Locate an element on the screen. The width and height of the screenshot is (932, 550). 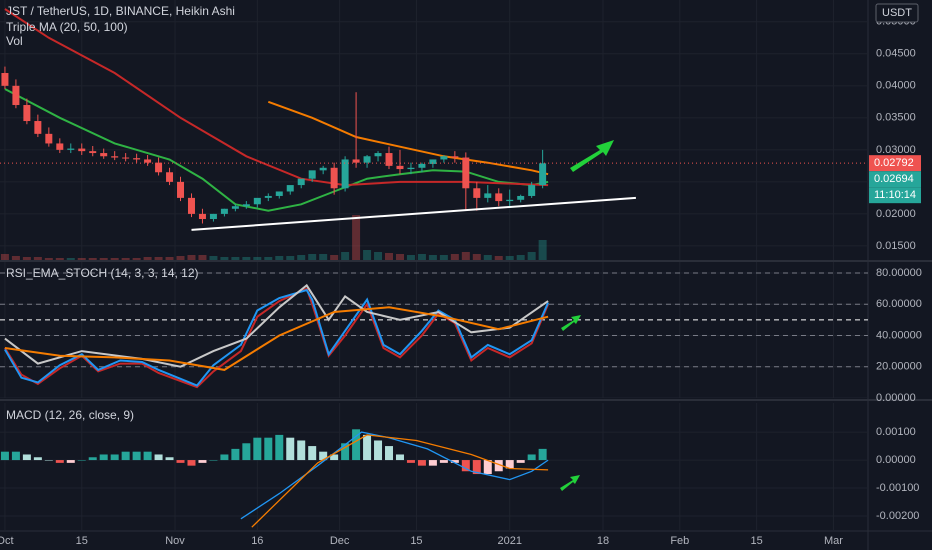
x-tick-label: 16 is located at coordinates (257, 541).